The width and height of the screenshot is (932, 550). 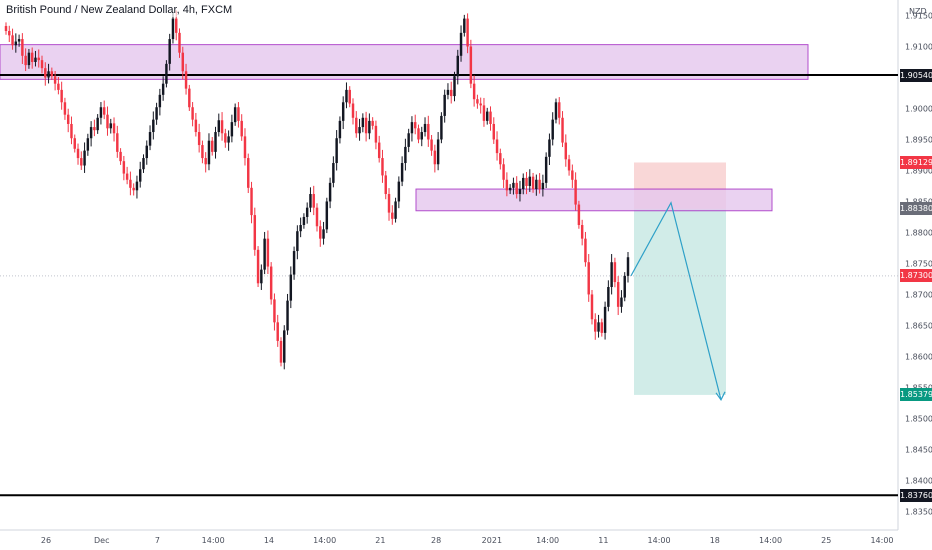 I want to click on y-tick-label: 1.84000, so click(x=918, y=480).